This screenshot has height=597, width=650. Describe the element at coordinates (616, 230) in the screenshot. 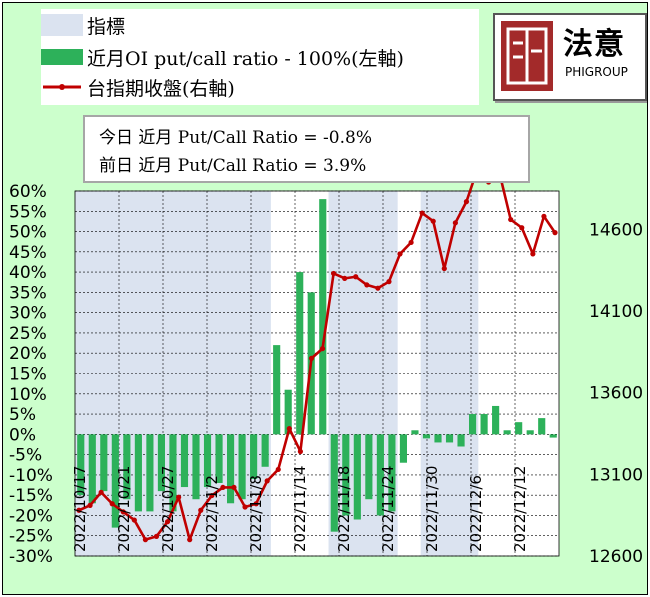

I see `right-axis-tick-label: 14600` at that location.